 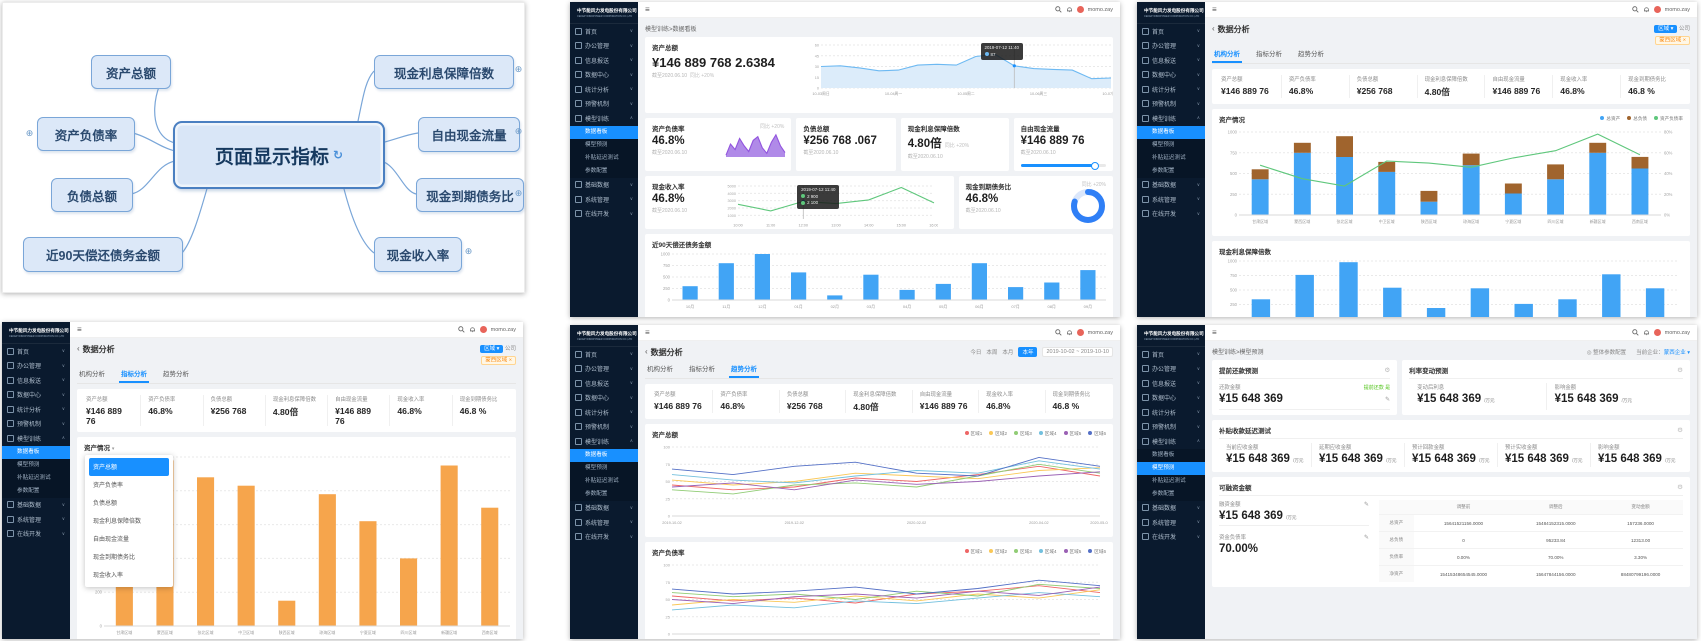 What do you see at coordinates (998, 552) in the screenshot?
I see `legend-item: 区域2` at bounding box center [998, 552].